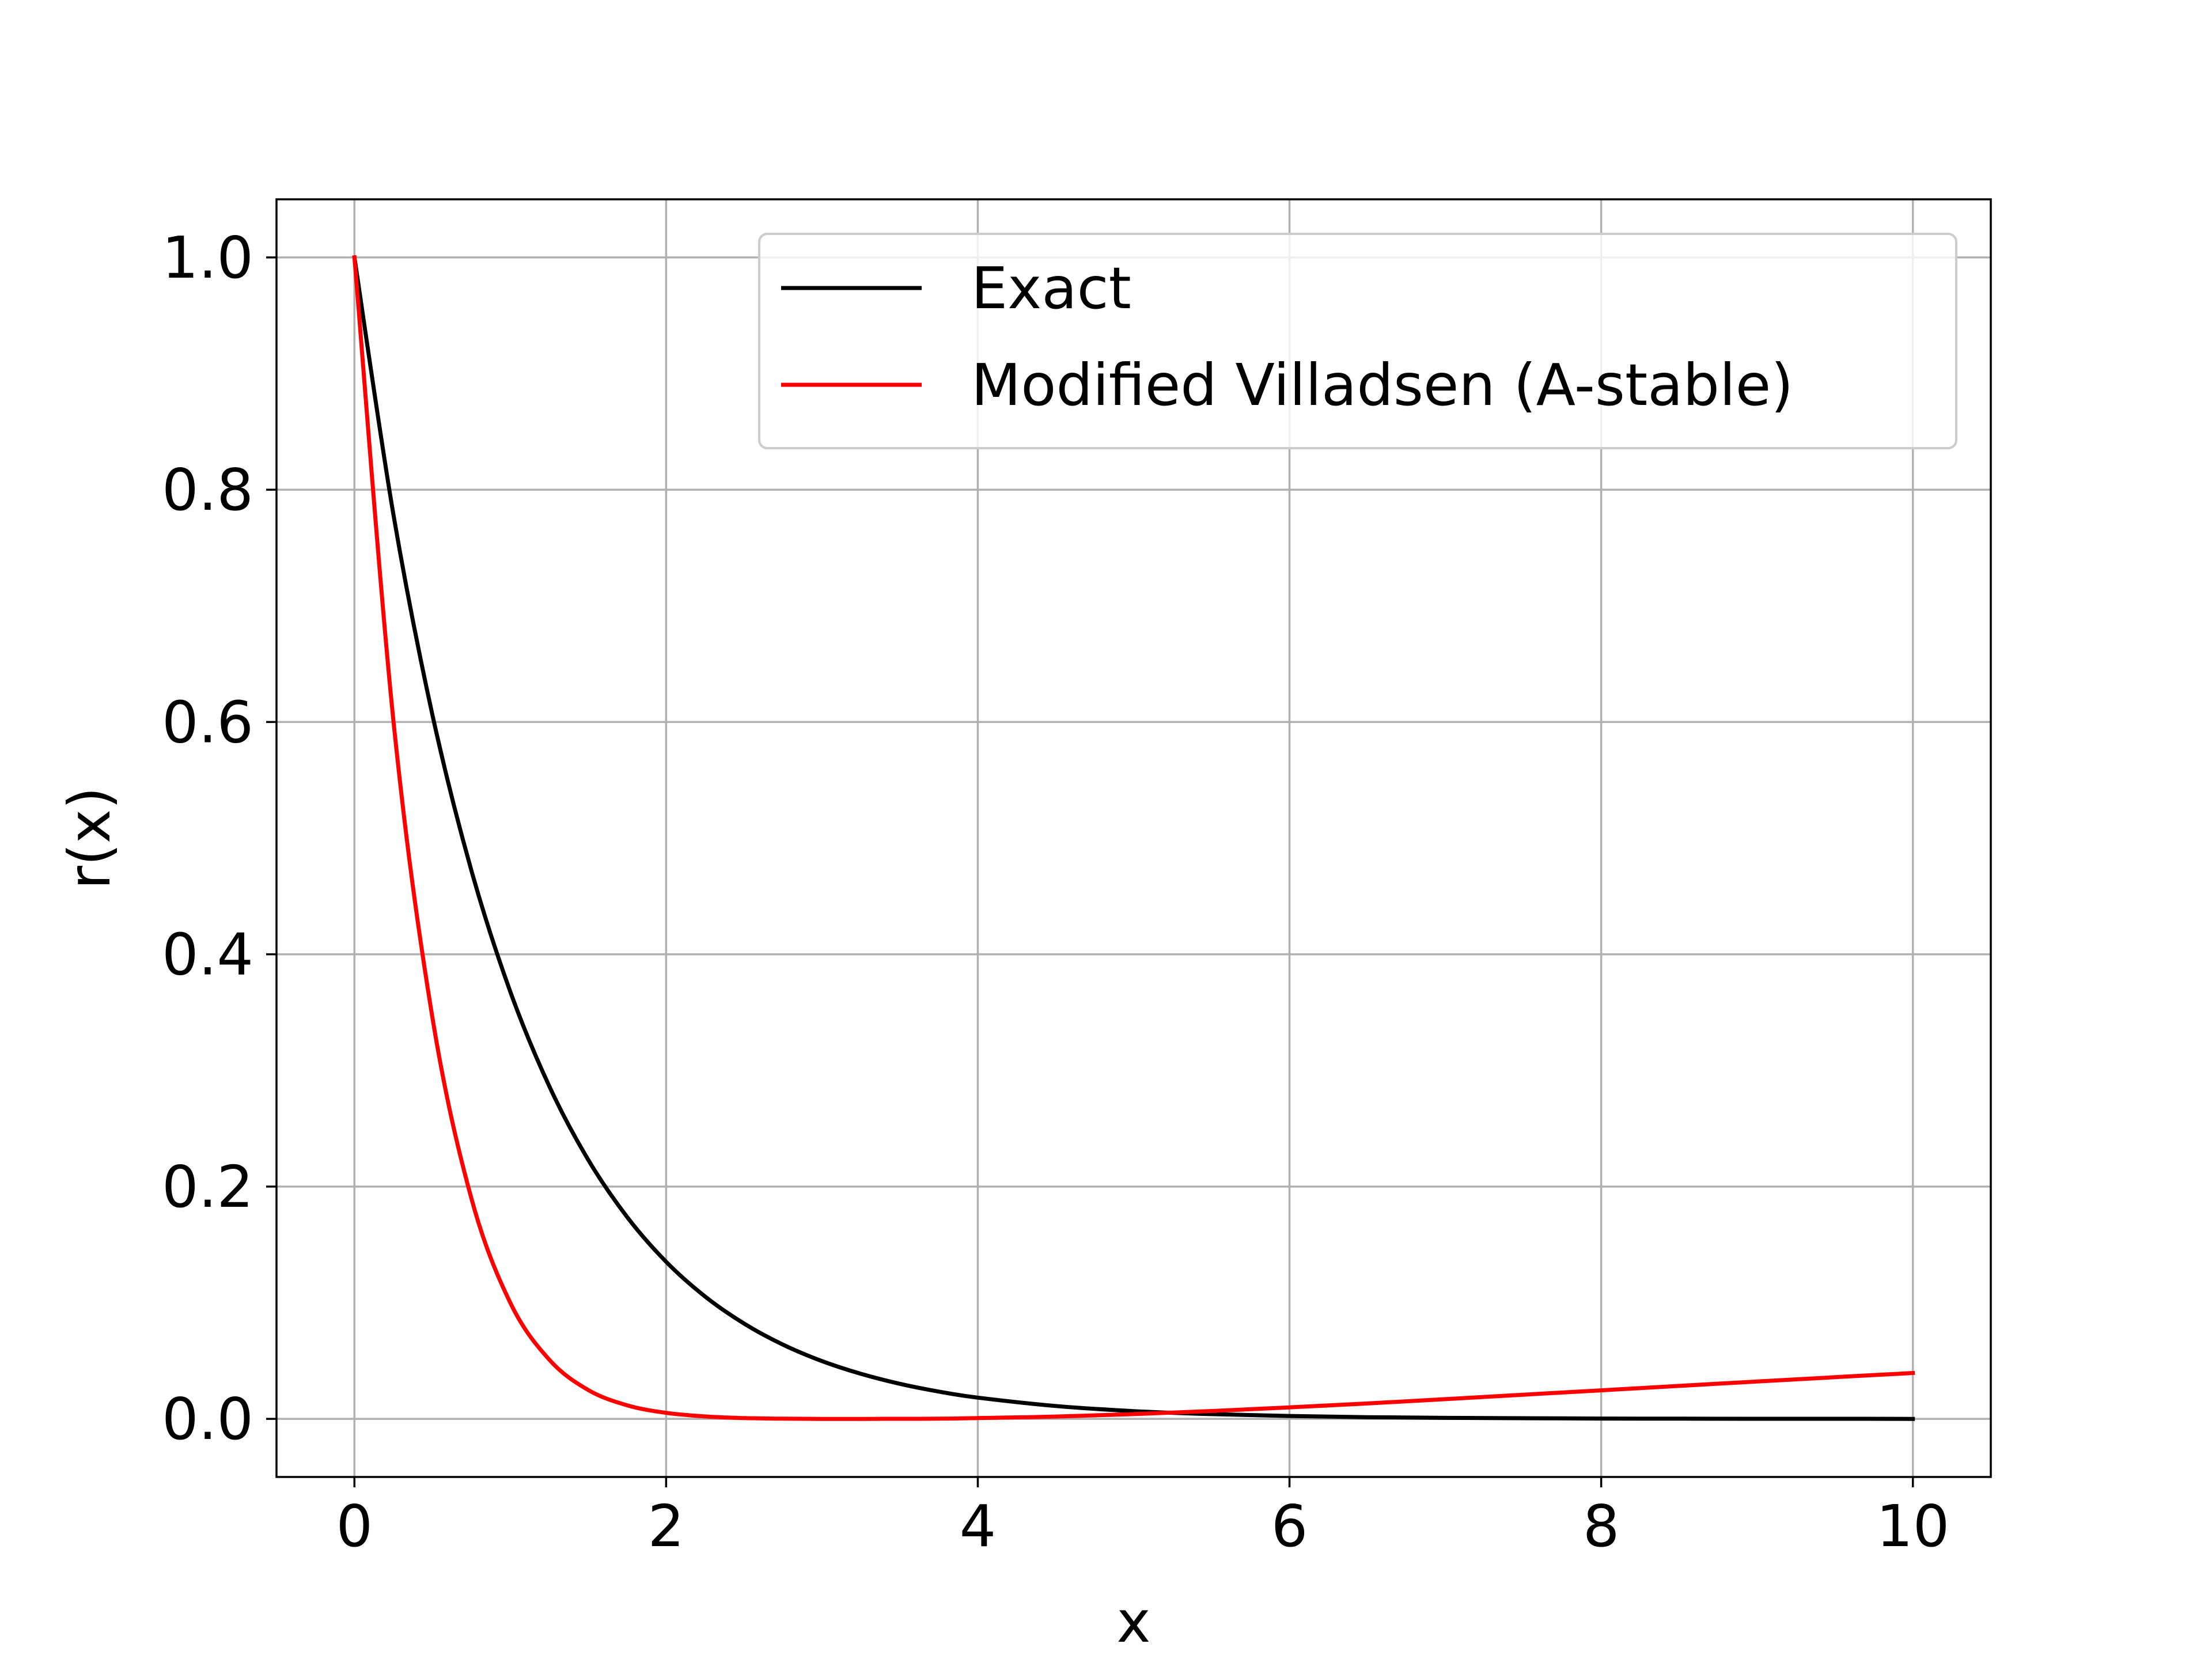  I want to click on x-tick-label: 10, so click(1912, 1526).